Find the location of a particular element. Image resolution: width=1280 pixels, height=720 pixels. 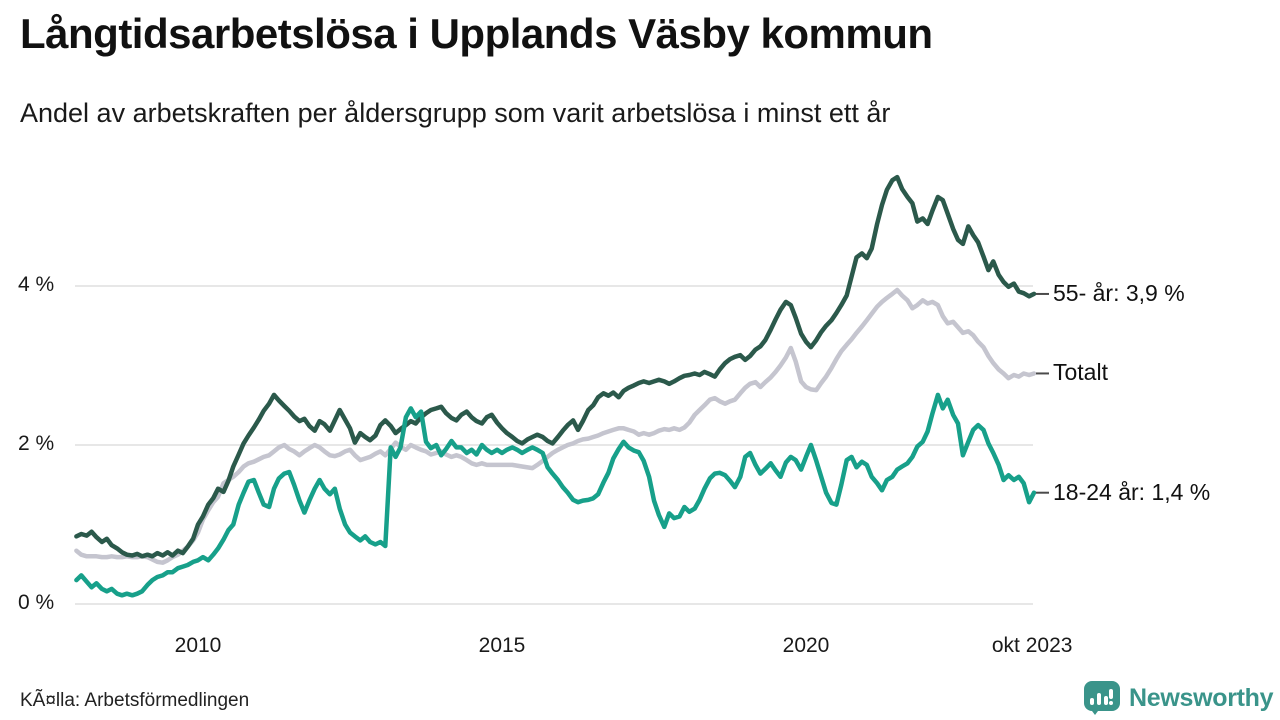

y-tick-label-0: 0 % is located at coordinates (36, 602).